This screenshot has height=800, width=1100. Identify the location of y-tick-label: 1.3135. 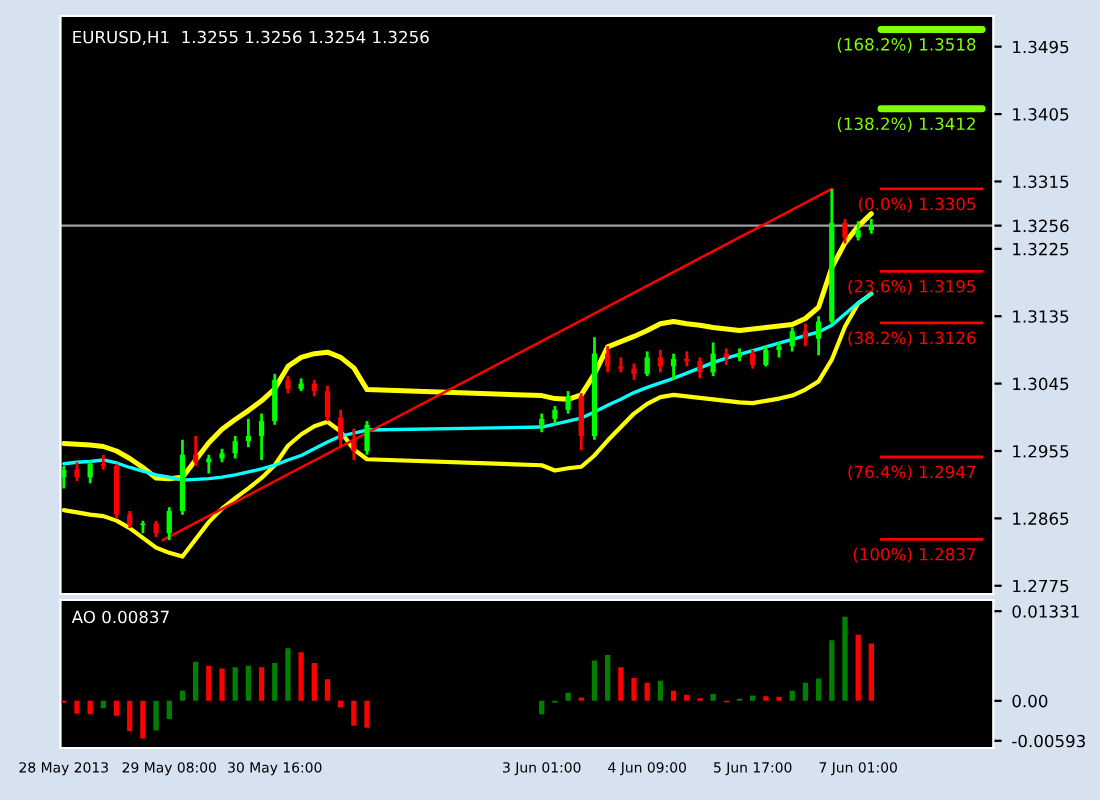
(1041, 316).